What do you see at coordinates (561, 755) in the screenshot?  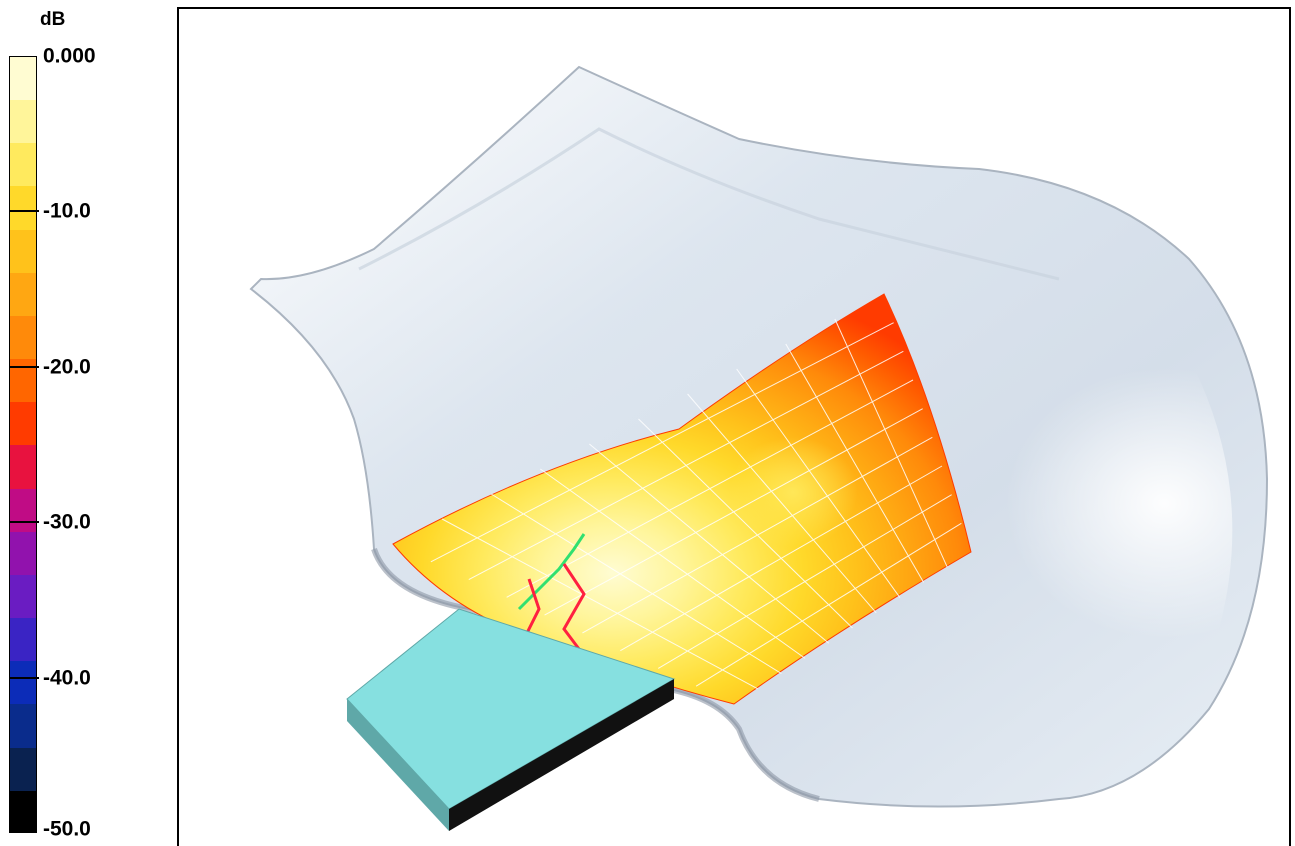 I see `antenna-block-bottom` at bounding box center [561, 755].